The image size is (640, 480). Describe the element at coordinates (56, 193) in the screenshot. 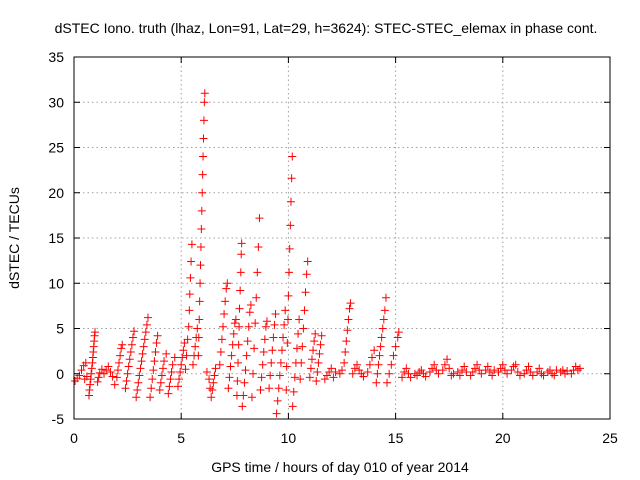

I see `y-tick-label: 20` at that location.